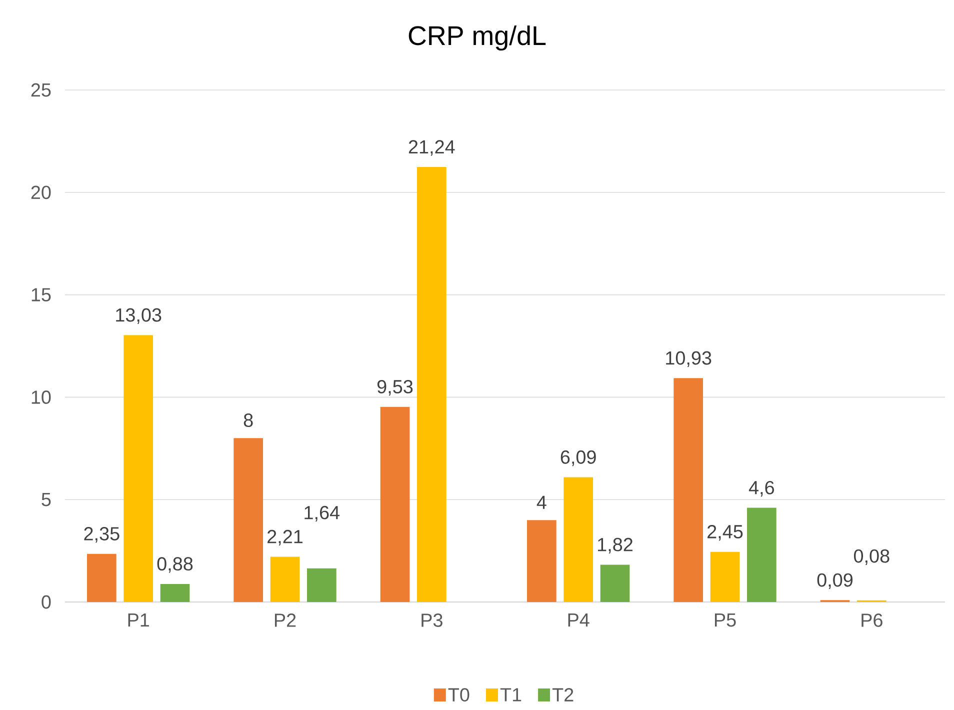 The height and width of the screenshot is (710, 954). What do you see at coordinates (431, 148) in the screenshot?
I see `data-label: 21,24` at bounding box center [431, 148].